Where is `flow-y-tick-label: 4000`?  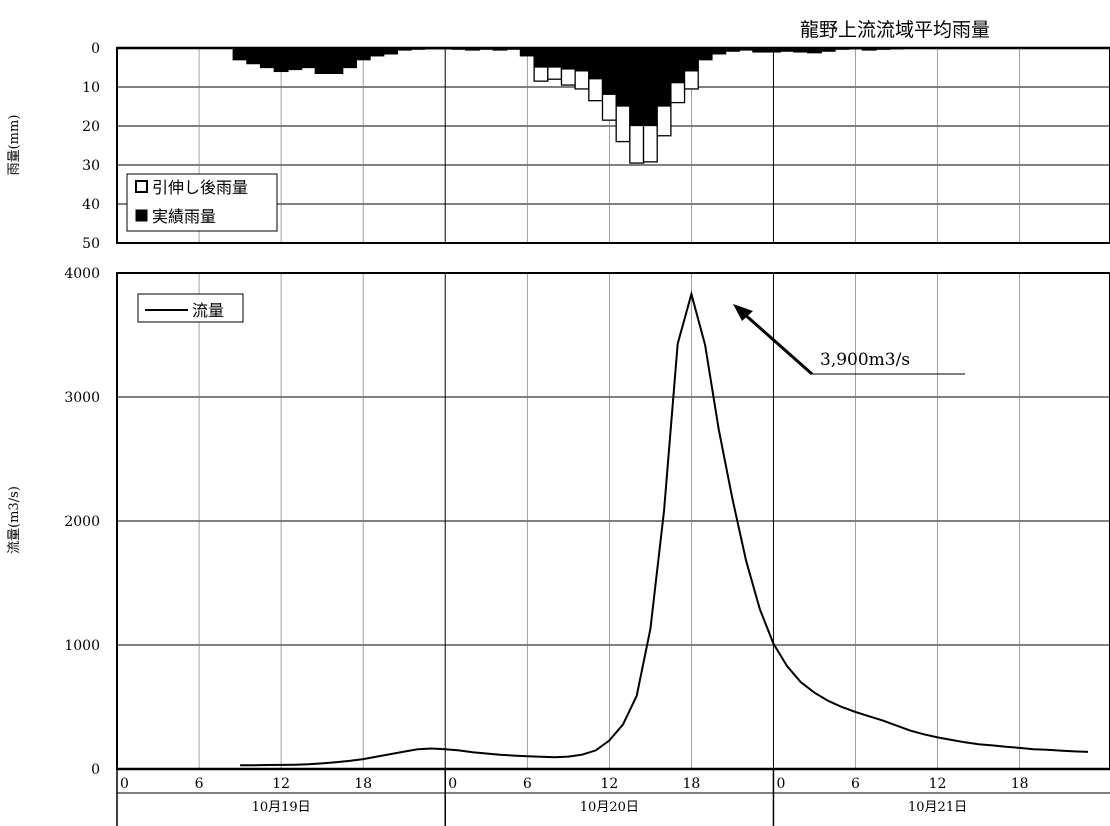 flow-y-tick-label: 4000 is located at coordinates (82, 274).